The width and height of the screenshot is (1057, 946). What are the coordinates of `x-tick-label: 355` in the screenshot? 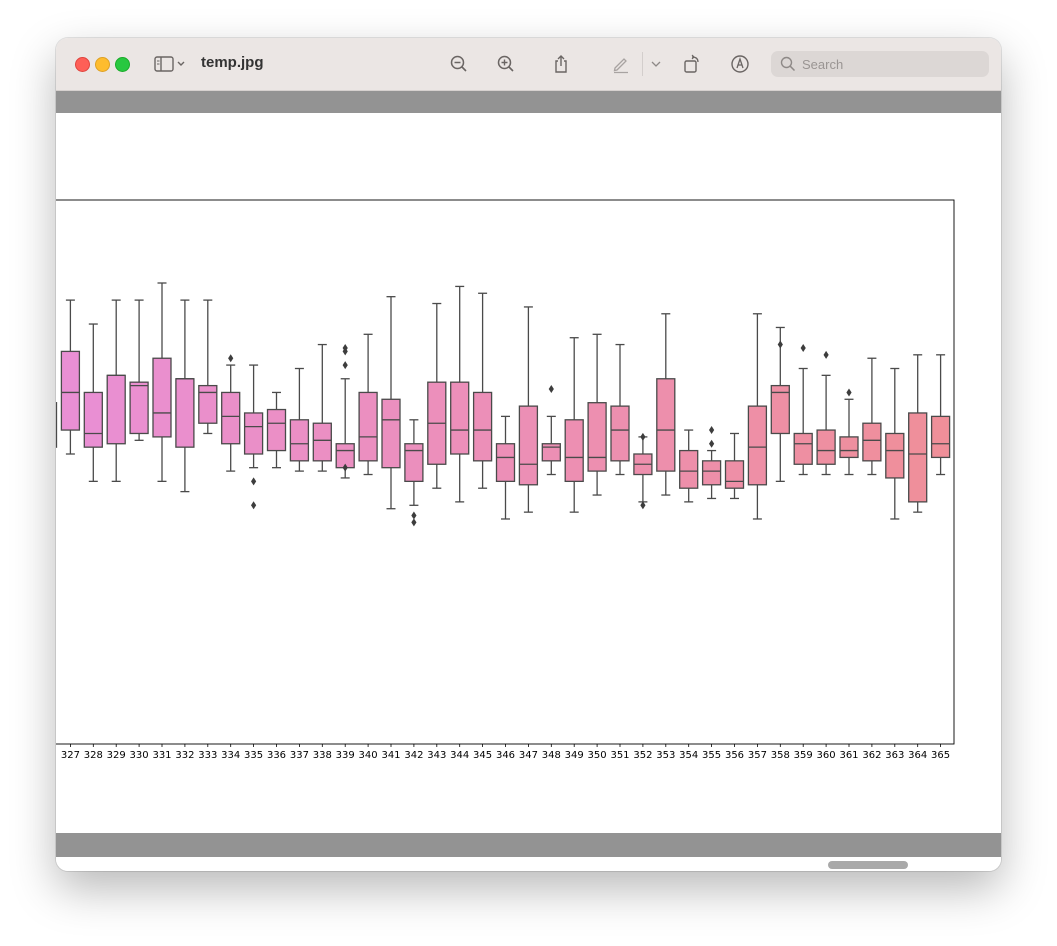 It's located at (711, 755).